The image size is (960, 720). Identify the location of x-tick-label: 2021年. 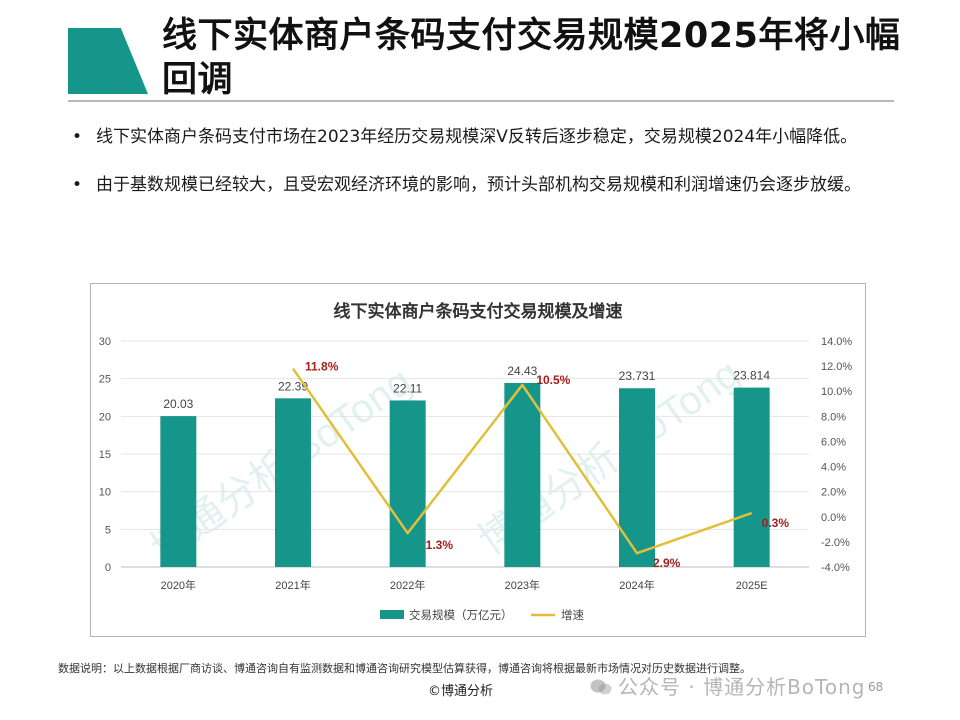
(292, 585).